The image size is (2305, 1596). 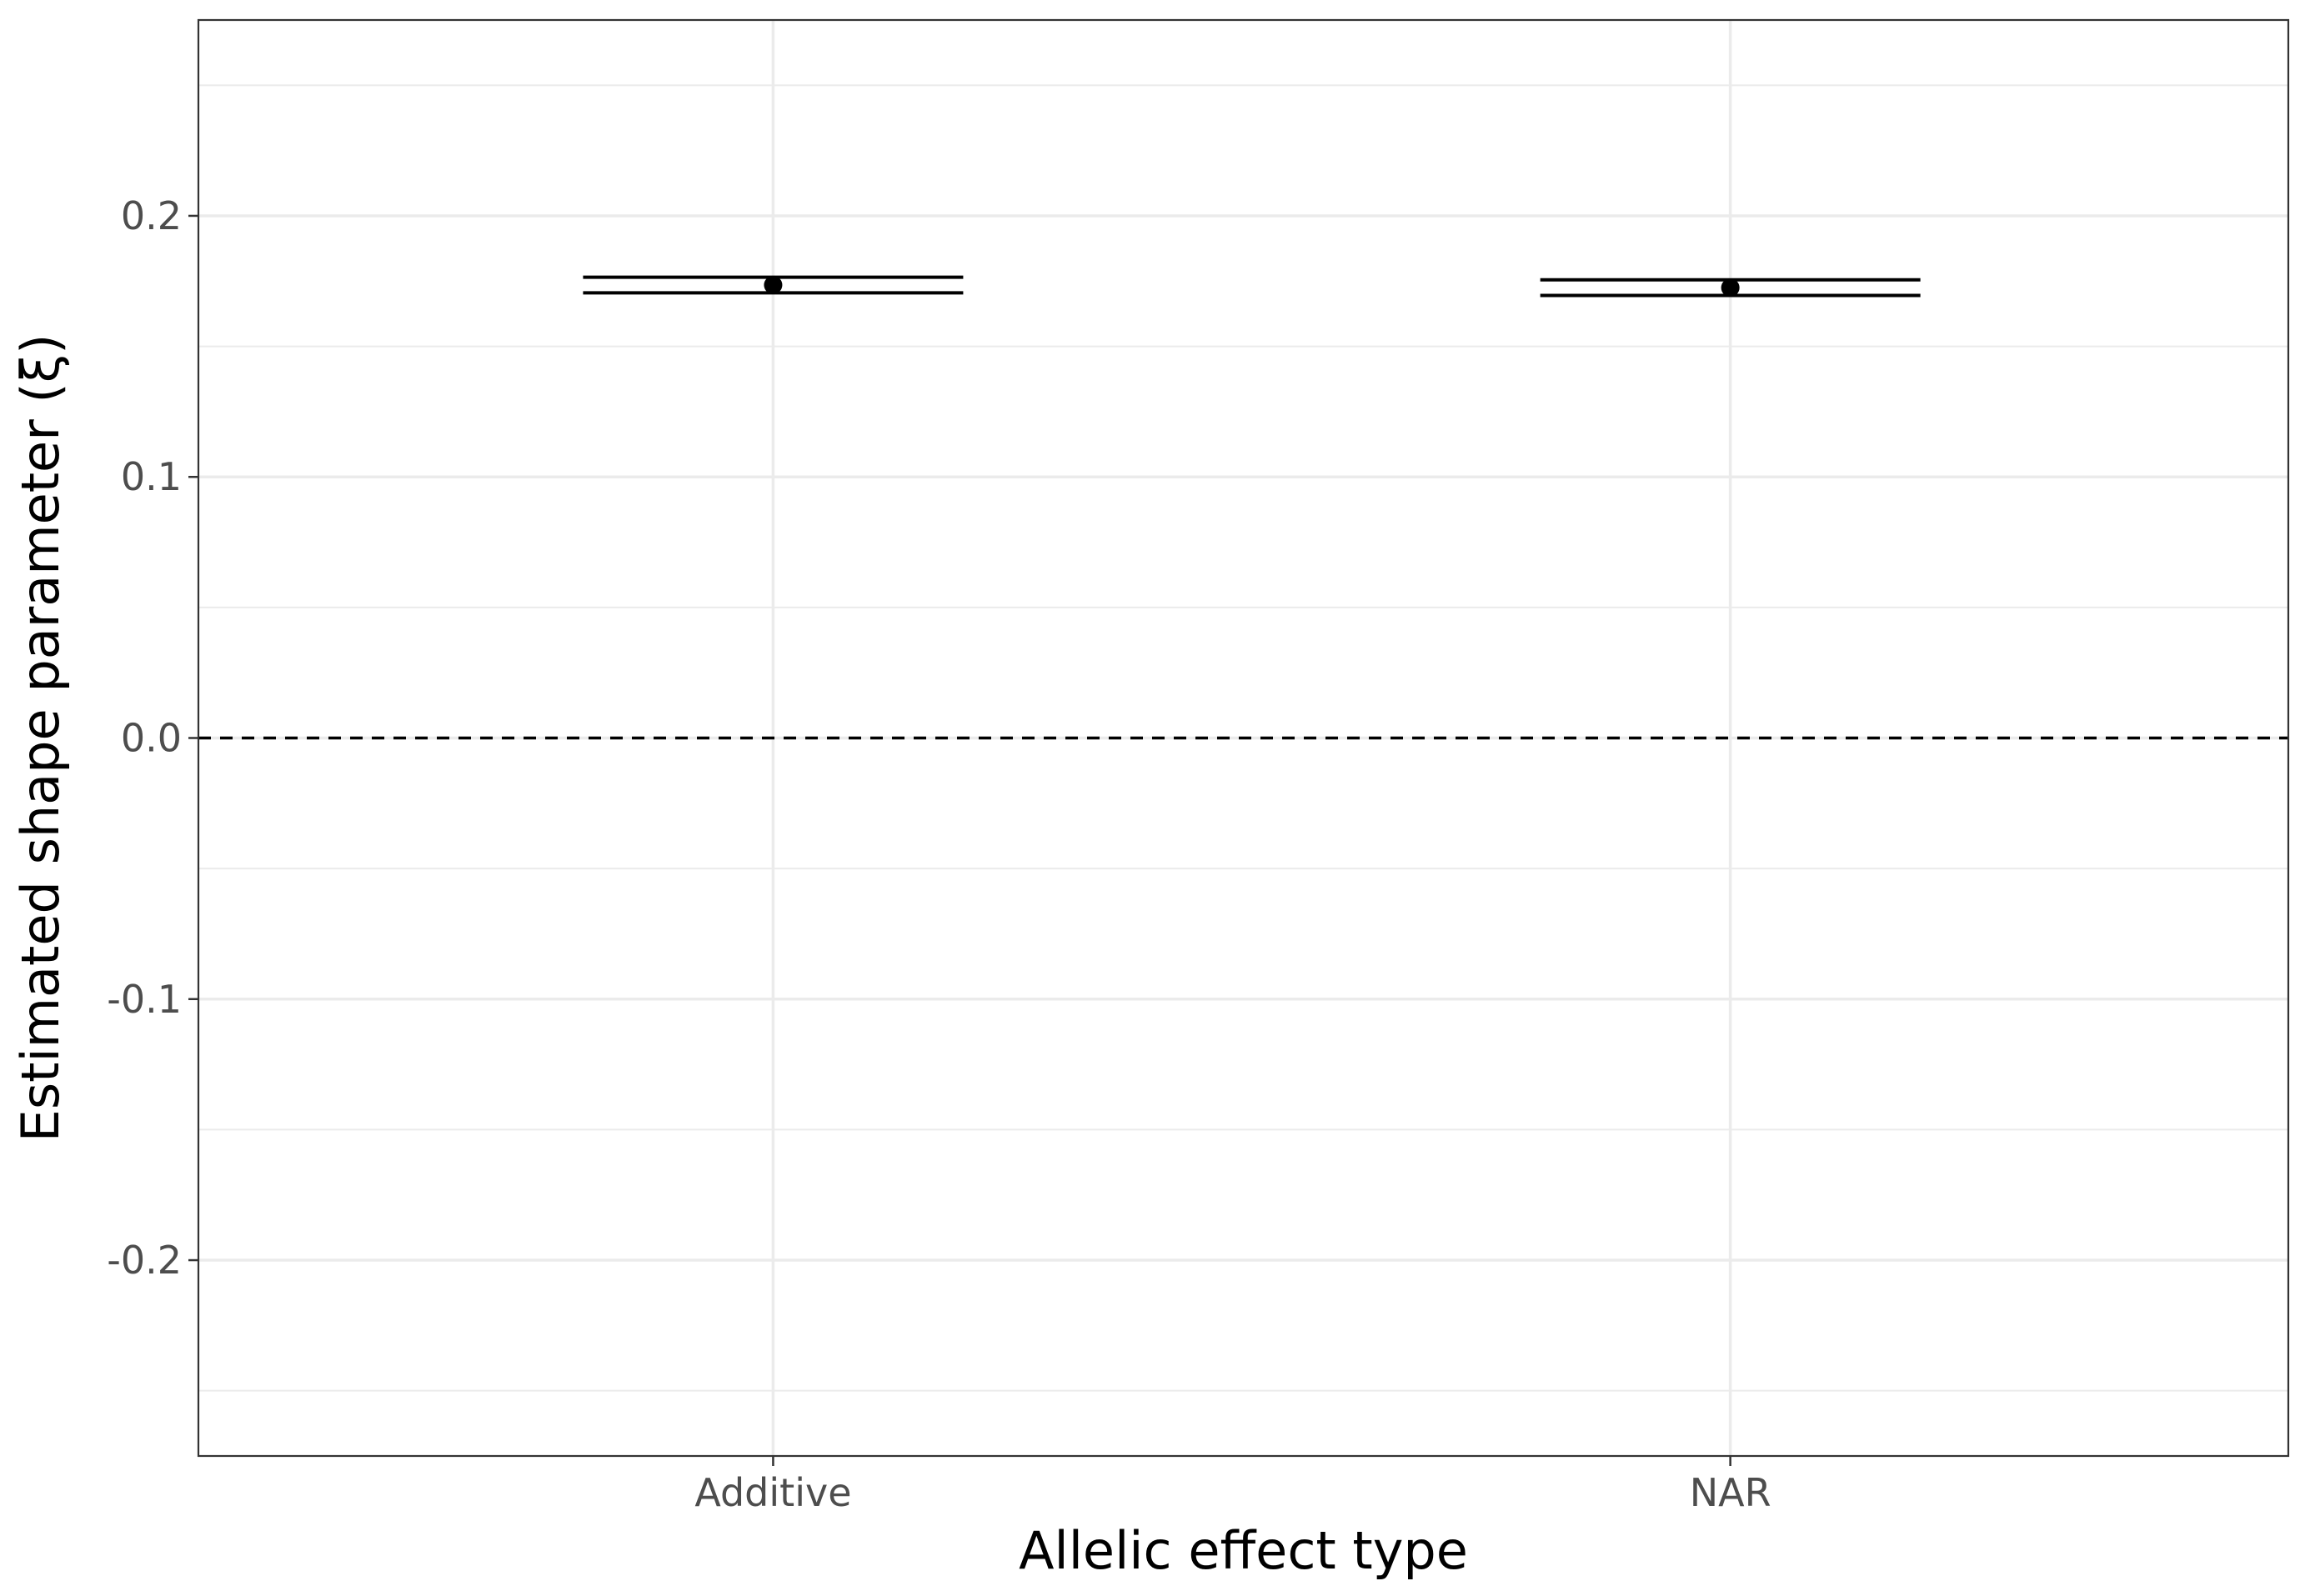 I want to click on y-axis: -0.2 -0.1 0.0 0.1 0.2, so click(x=152, y=738).